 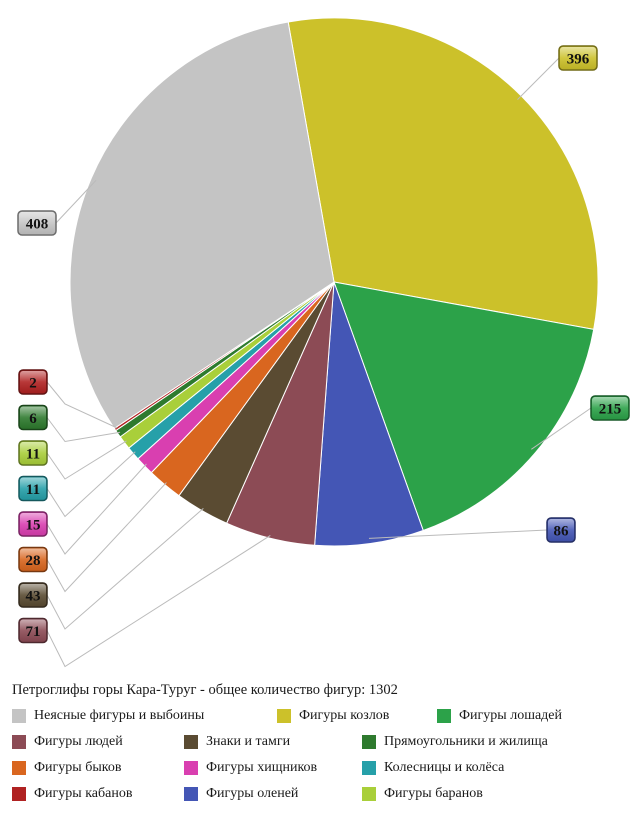 I want to click on data-label-неясные-фигуры-и-выбоины: 408, so click(x=37, y=225).